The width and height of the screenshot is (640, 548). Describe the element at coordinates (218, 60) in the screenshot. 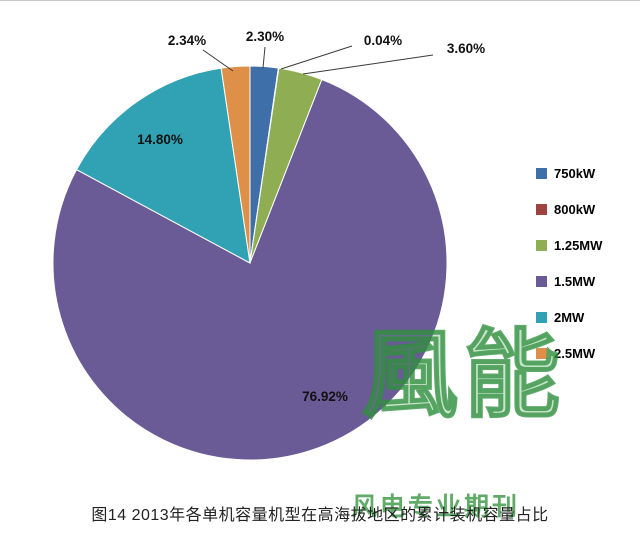

I see `leader-line-2-5mw` at that location.